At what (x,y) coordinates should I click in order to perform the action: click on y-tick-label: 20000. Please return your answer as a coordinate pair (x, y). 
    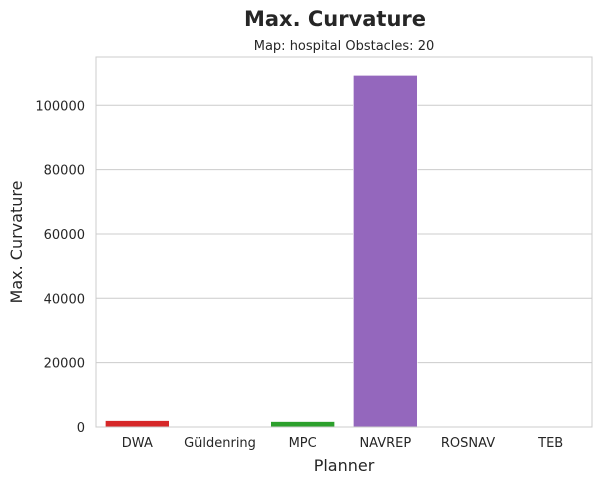
    Looking at the image, I should click on (64, 364).